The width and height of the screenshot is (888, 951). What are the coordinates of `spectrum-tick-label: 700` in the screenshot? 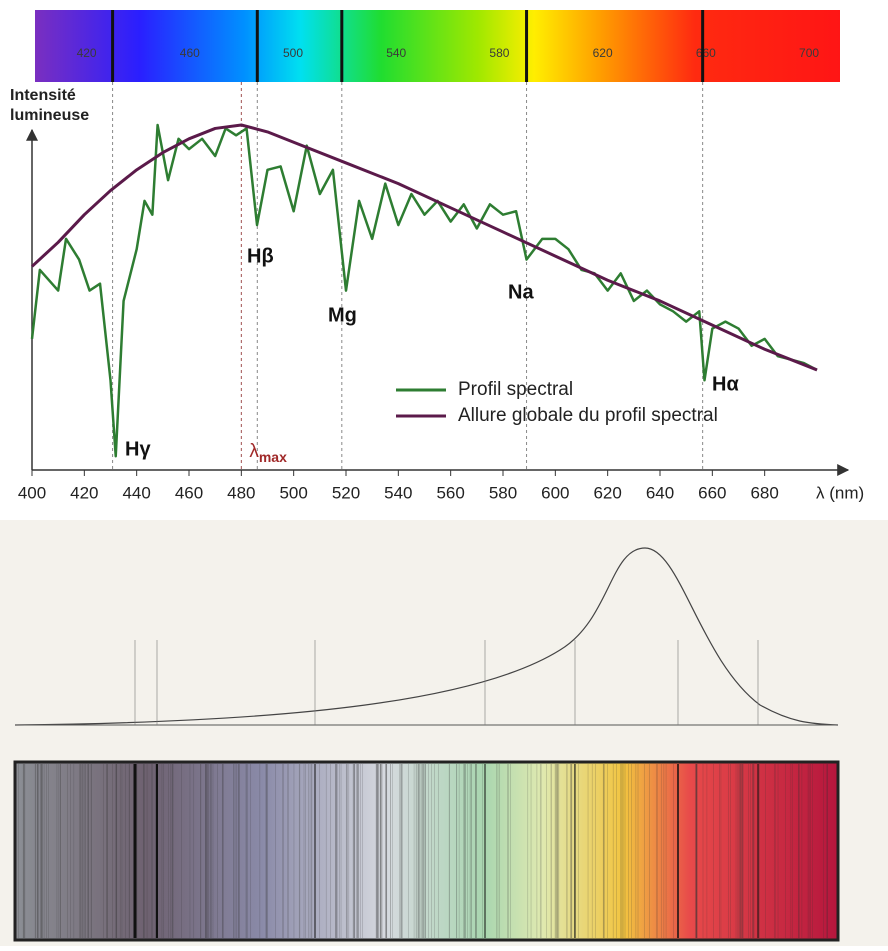 It's located at (809, 53).